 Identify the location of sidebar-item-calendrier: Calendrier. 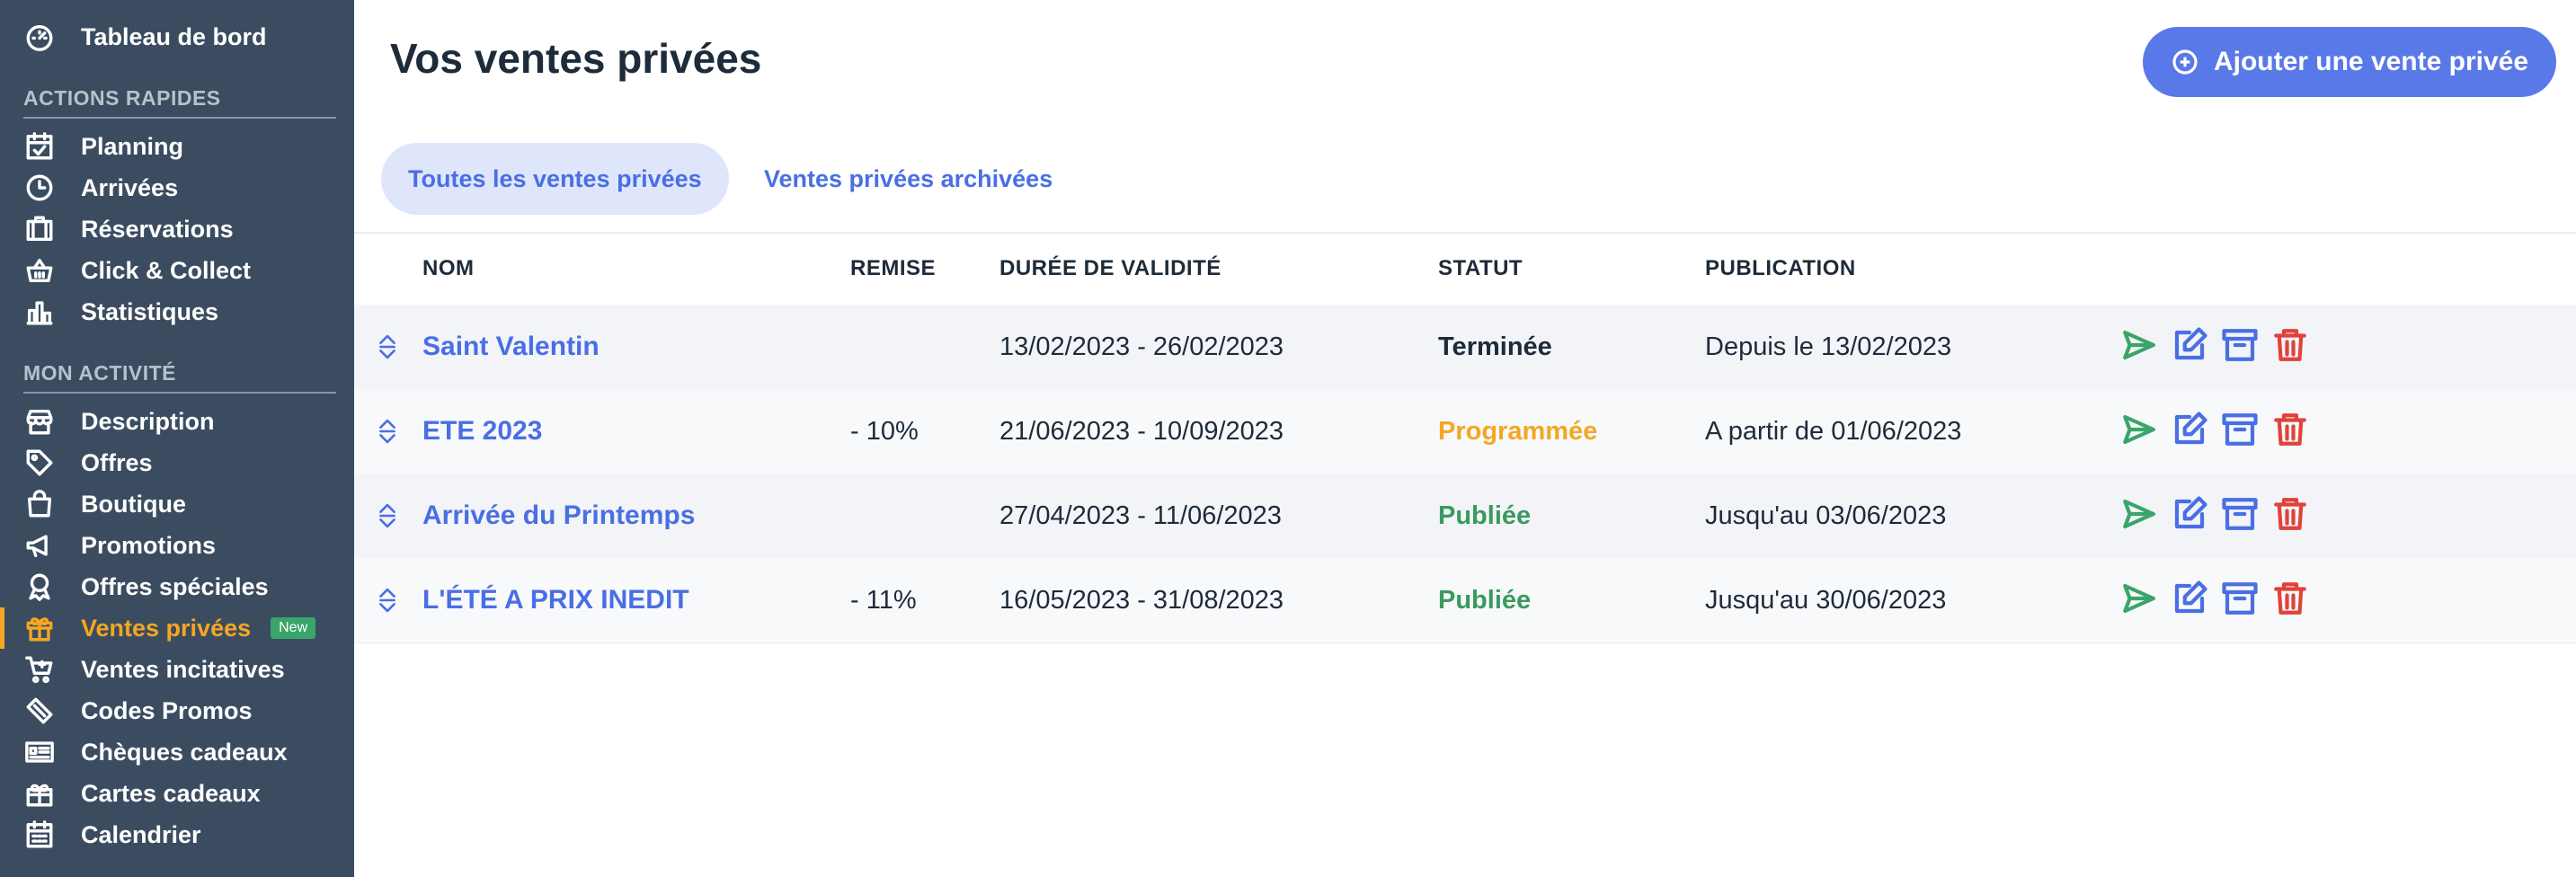
(112, 835).